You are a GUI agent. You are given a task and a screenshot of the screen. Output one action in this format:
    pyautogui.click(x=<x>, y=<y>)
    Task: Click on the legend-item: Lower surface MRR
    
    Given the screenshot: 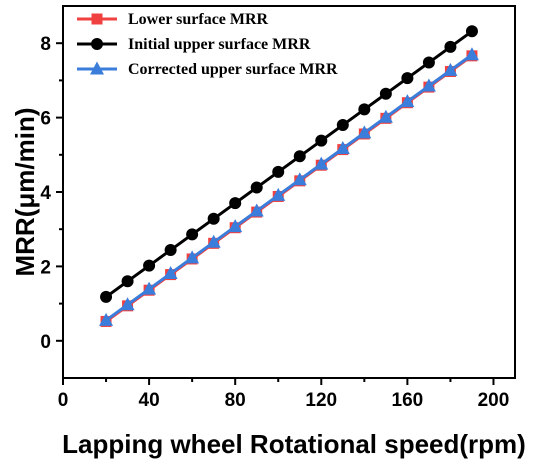 What is the action you would take?
    pyautogui.click(x=173, y=19)
    